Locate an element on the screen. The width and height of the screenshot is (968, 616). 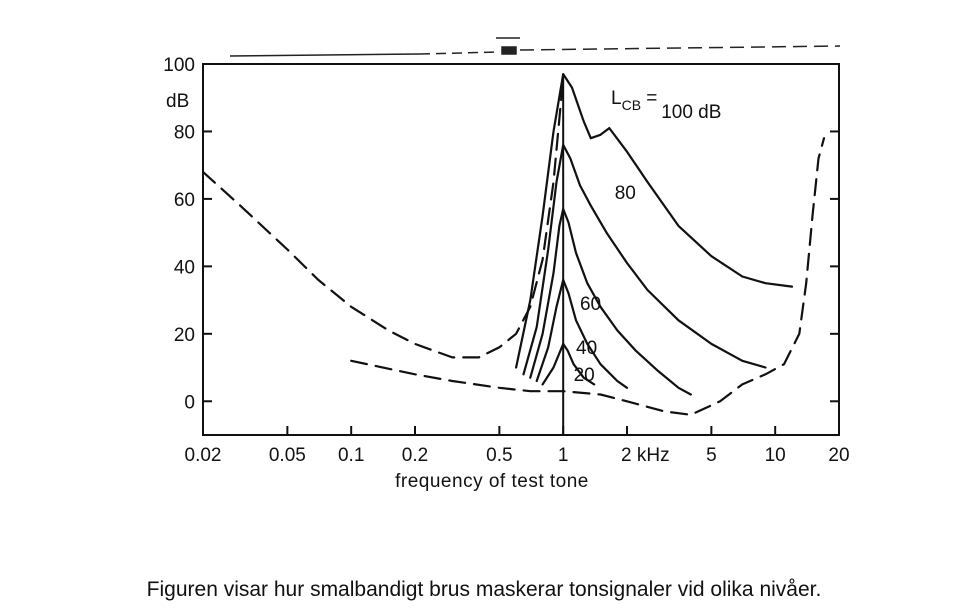
x-tick-label: 0.5 is located at coordinates (499, 455).